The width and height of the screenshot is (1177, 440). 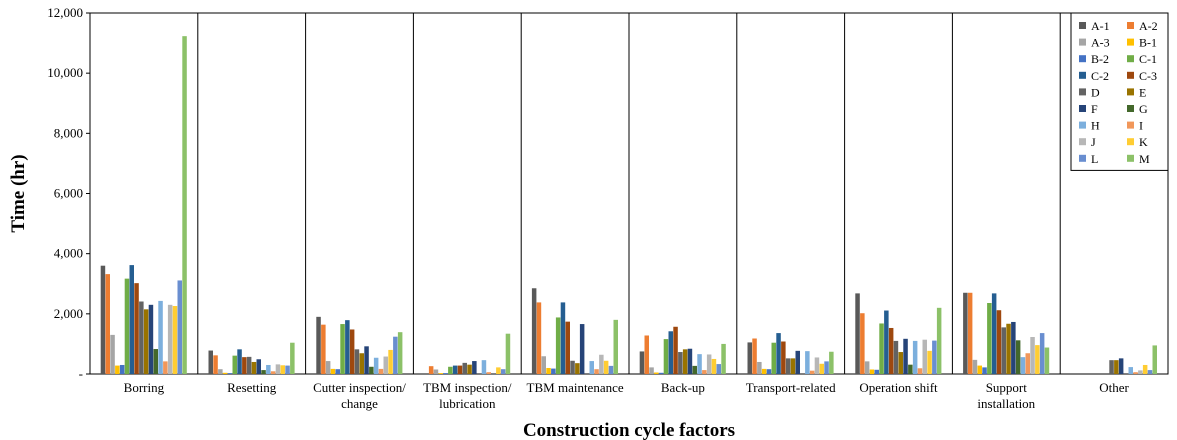 What do you see at coordinates (65, 12) in the screenshot?
I see `y-tick-label: 12,000` at bounding box center [65, 12].